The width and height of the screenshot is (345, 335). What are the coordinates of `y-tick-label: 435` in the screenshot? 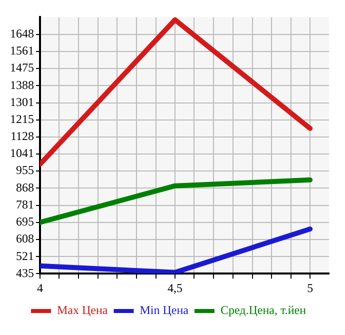 It's located at (25, 273).